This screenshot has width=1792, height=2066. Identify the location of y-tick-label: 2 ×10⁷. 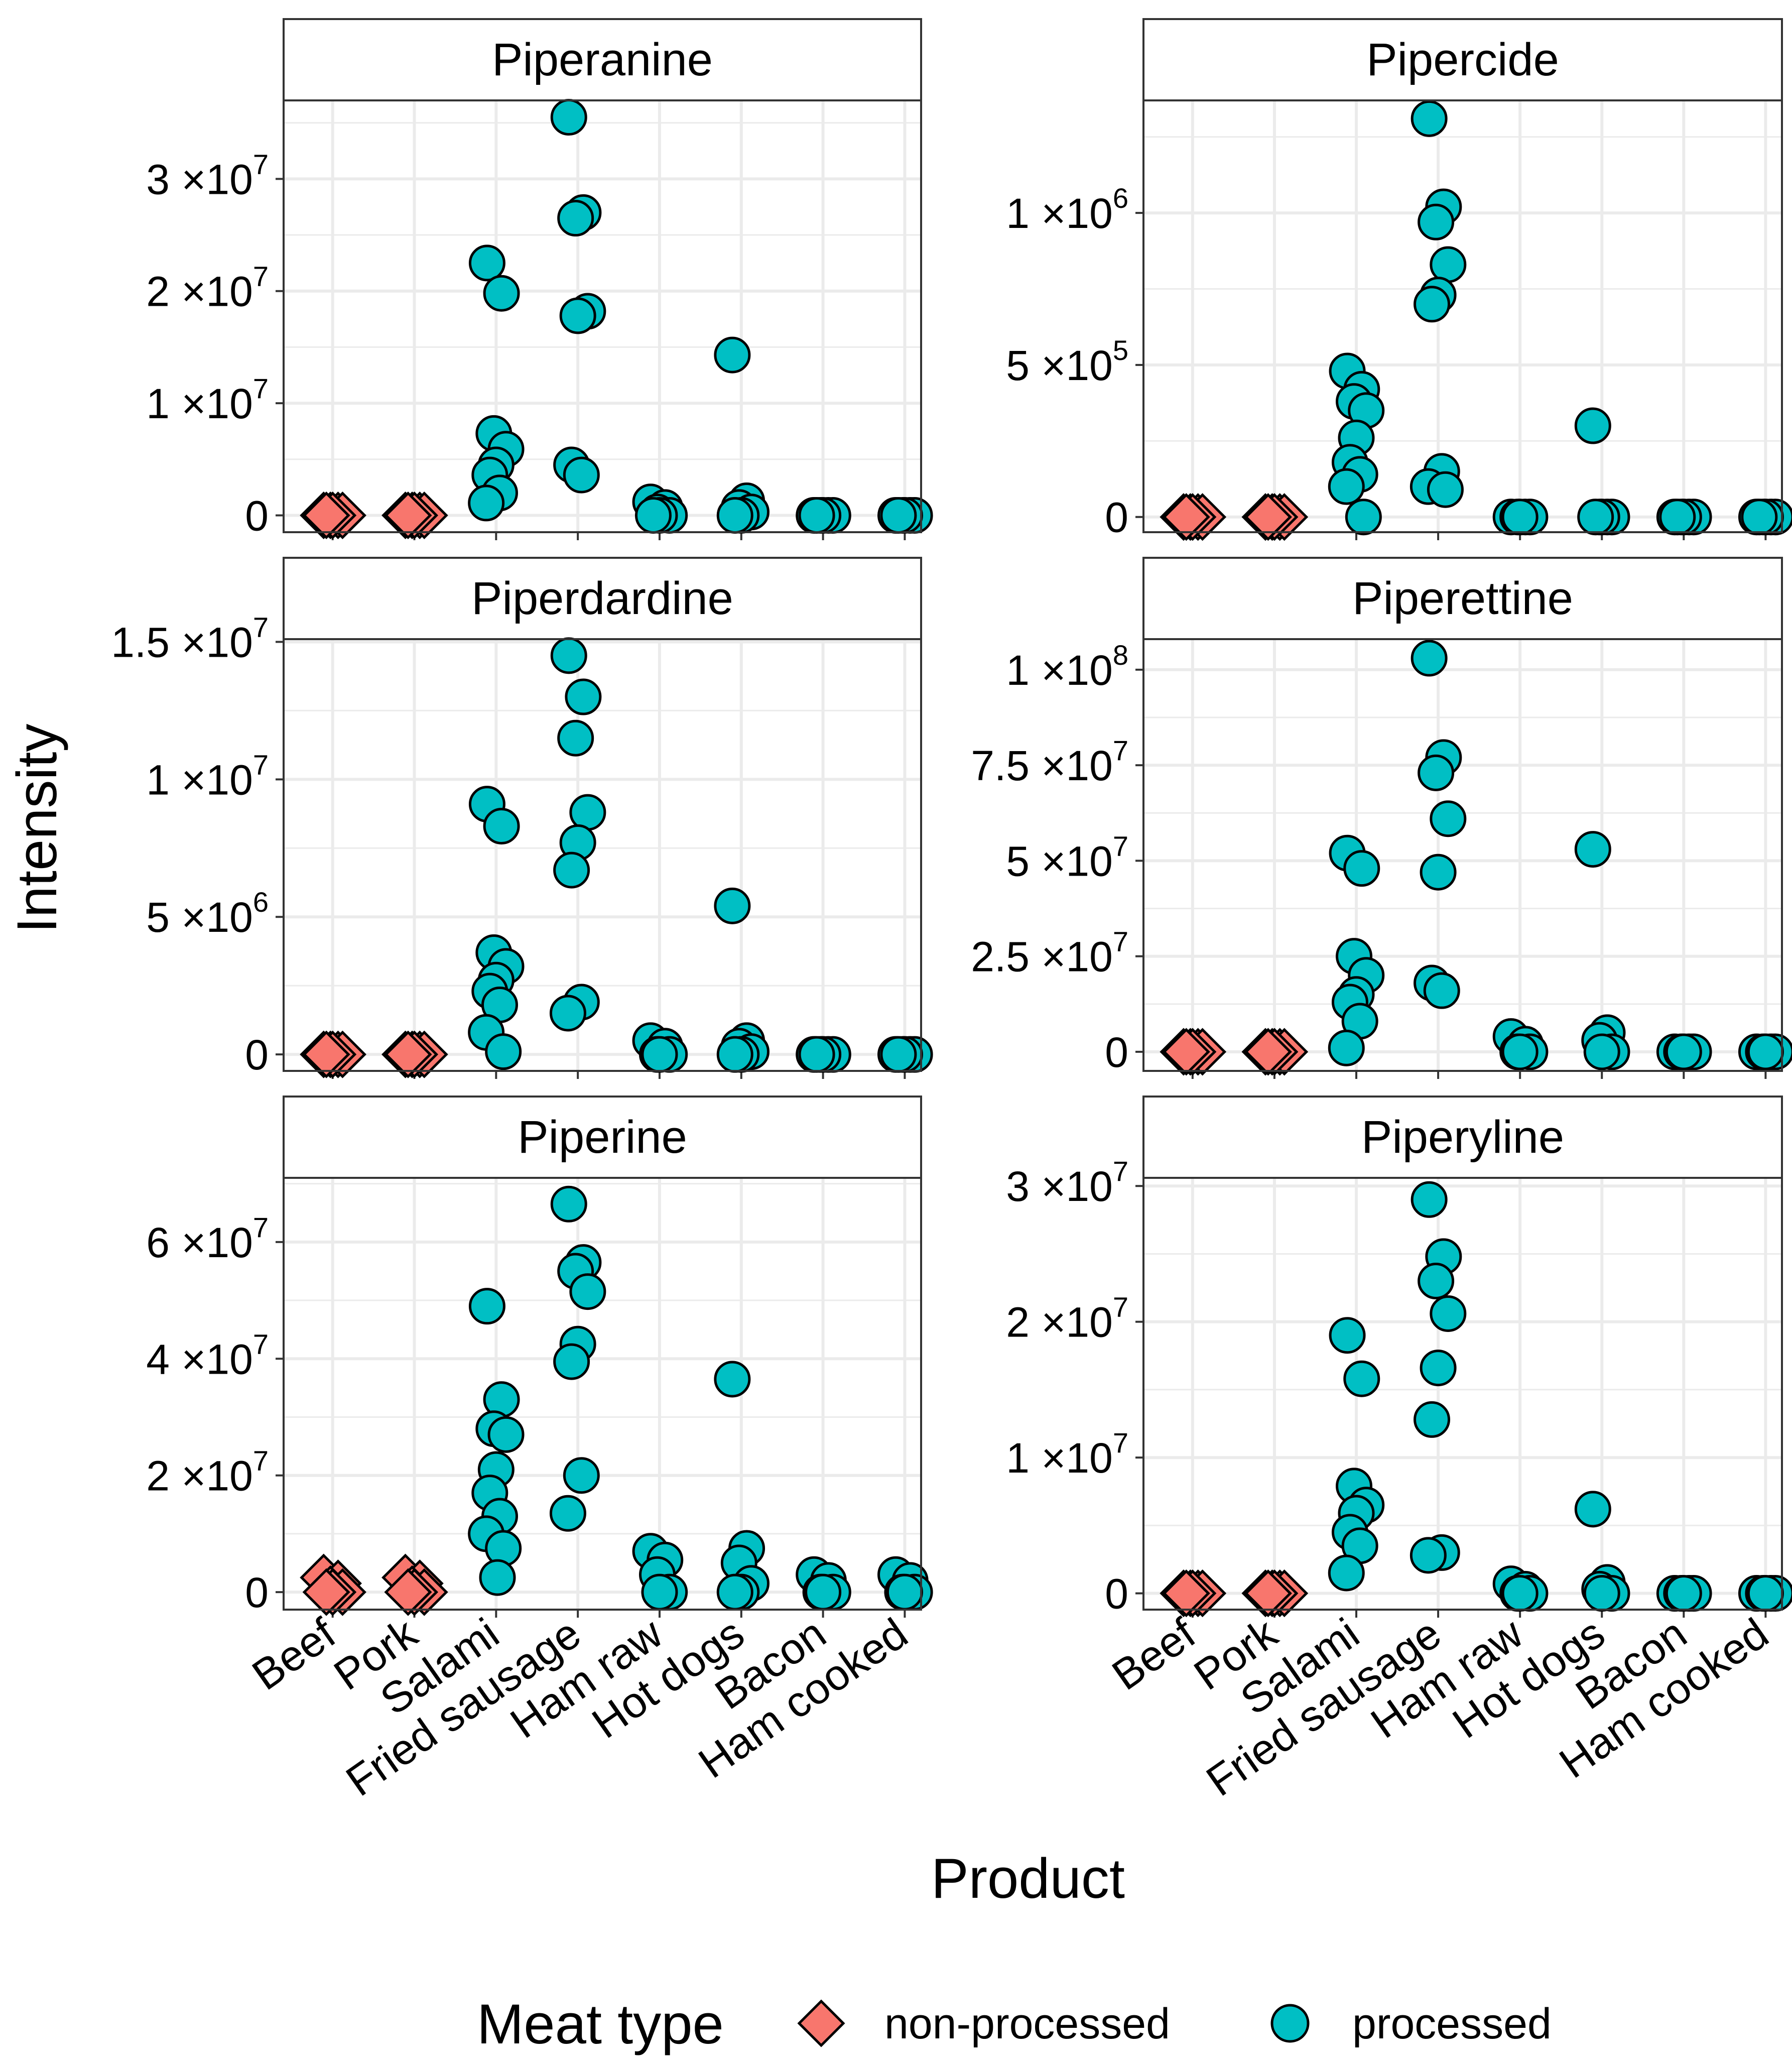
(207, 288).